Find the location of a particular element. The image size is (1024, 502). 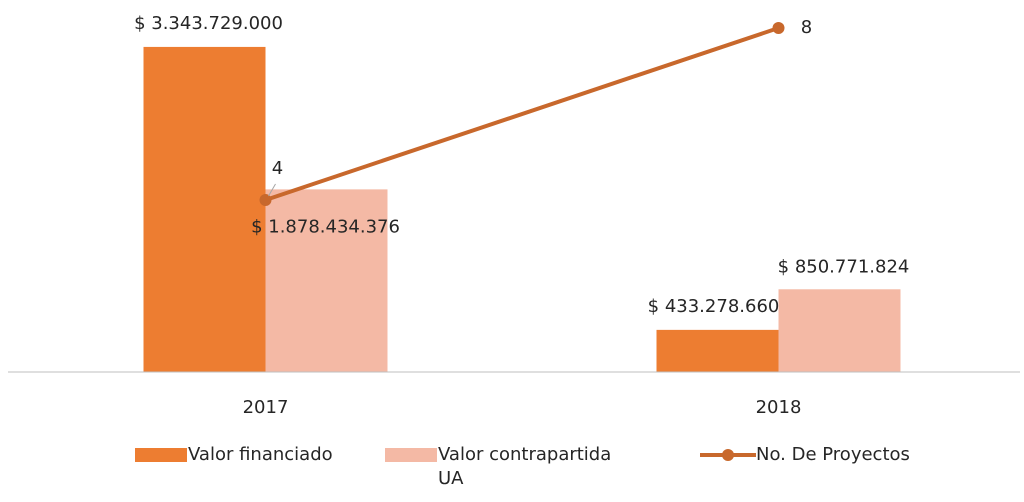

data-label: $ 433.278.660 is located at coordinates (714, 306).